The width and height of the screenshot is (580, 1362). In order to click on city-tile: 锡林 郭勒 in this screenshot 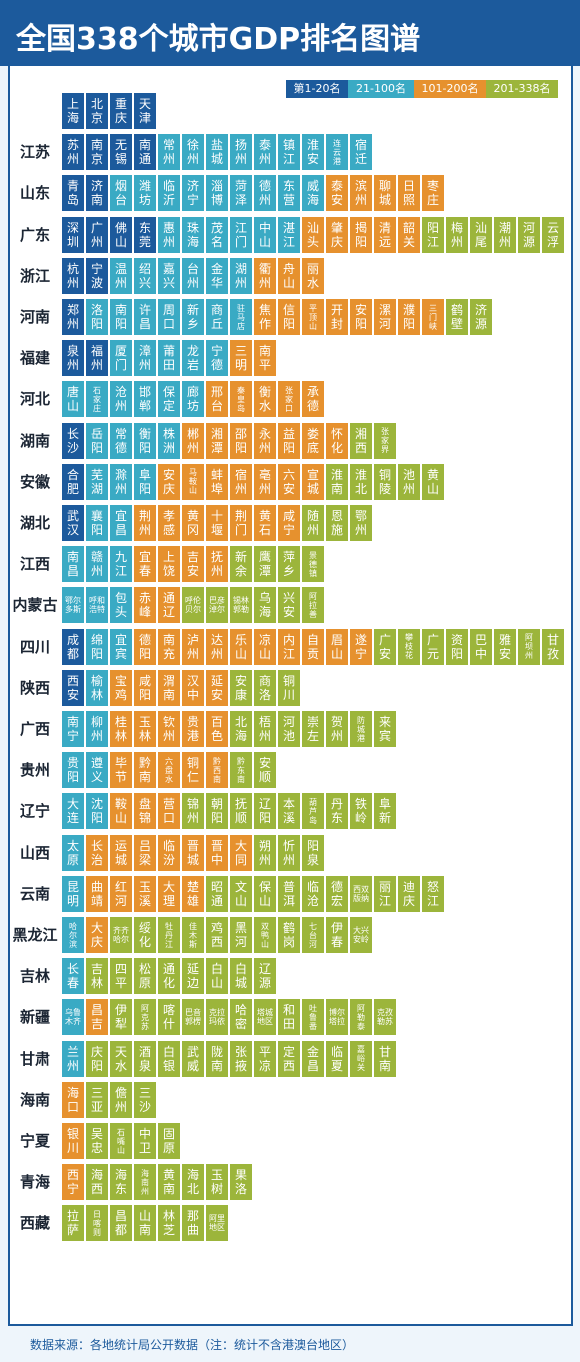, I will do `click(241, 605)`.